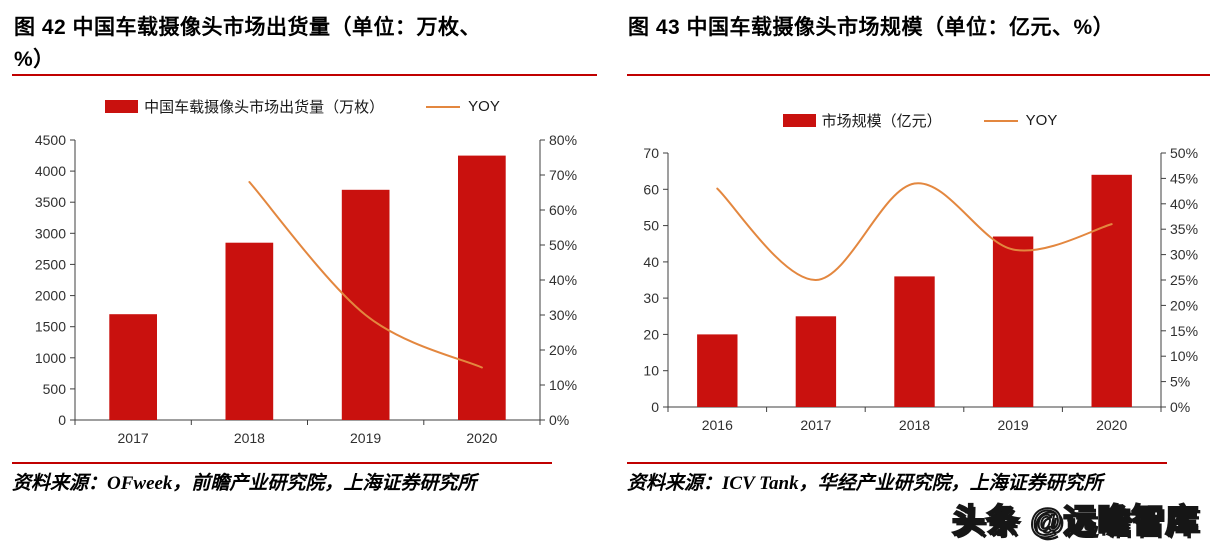  What do you see at coordinates (1180, 382) in the screenshot?
I see `svg-text: 5%` at bounding box center [1180, 382].